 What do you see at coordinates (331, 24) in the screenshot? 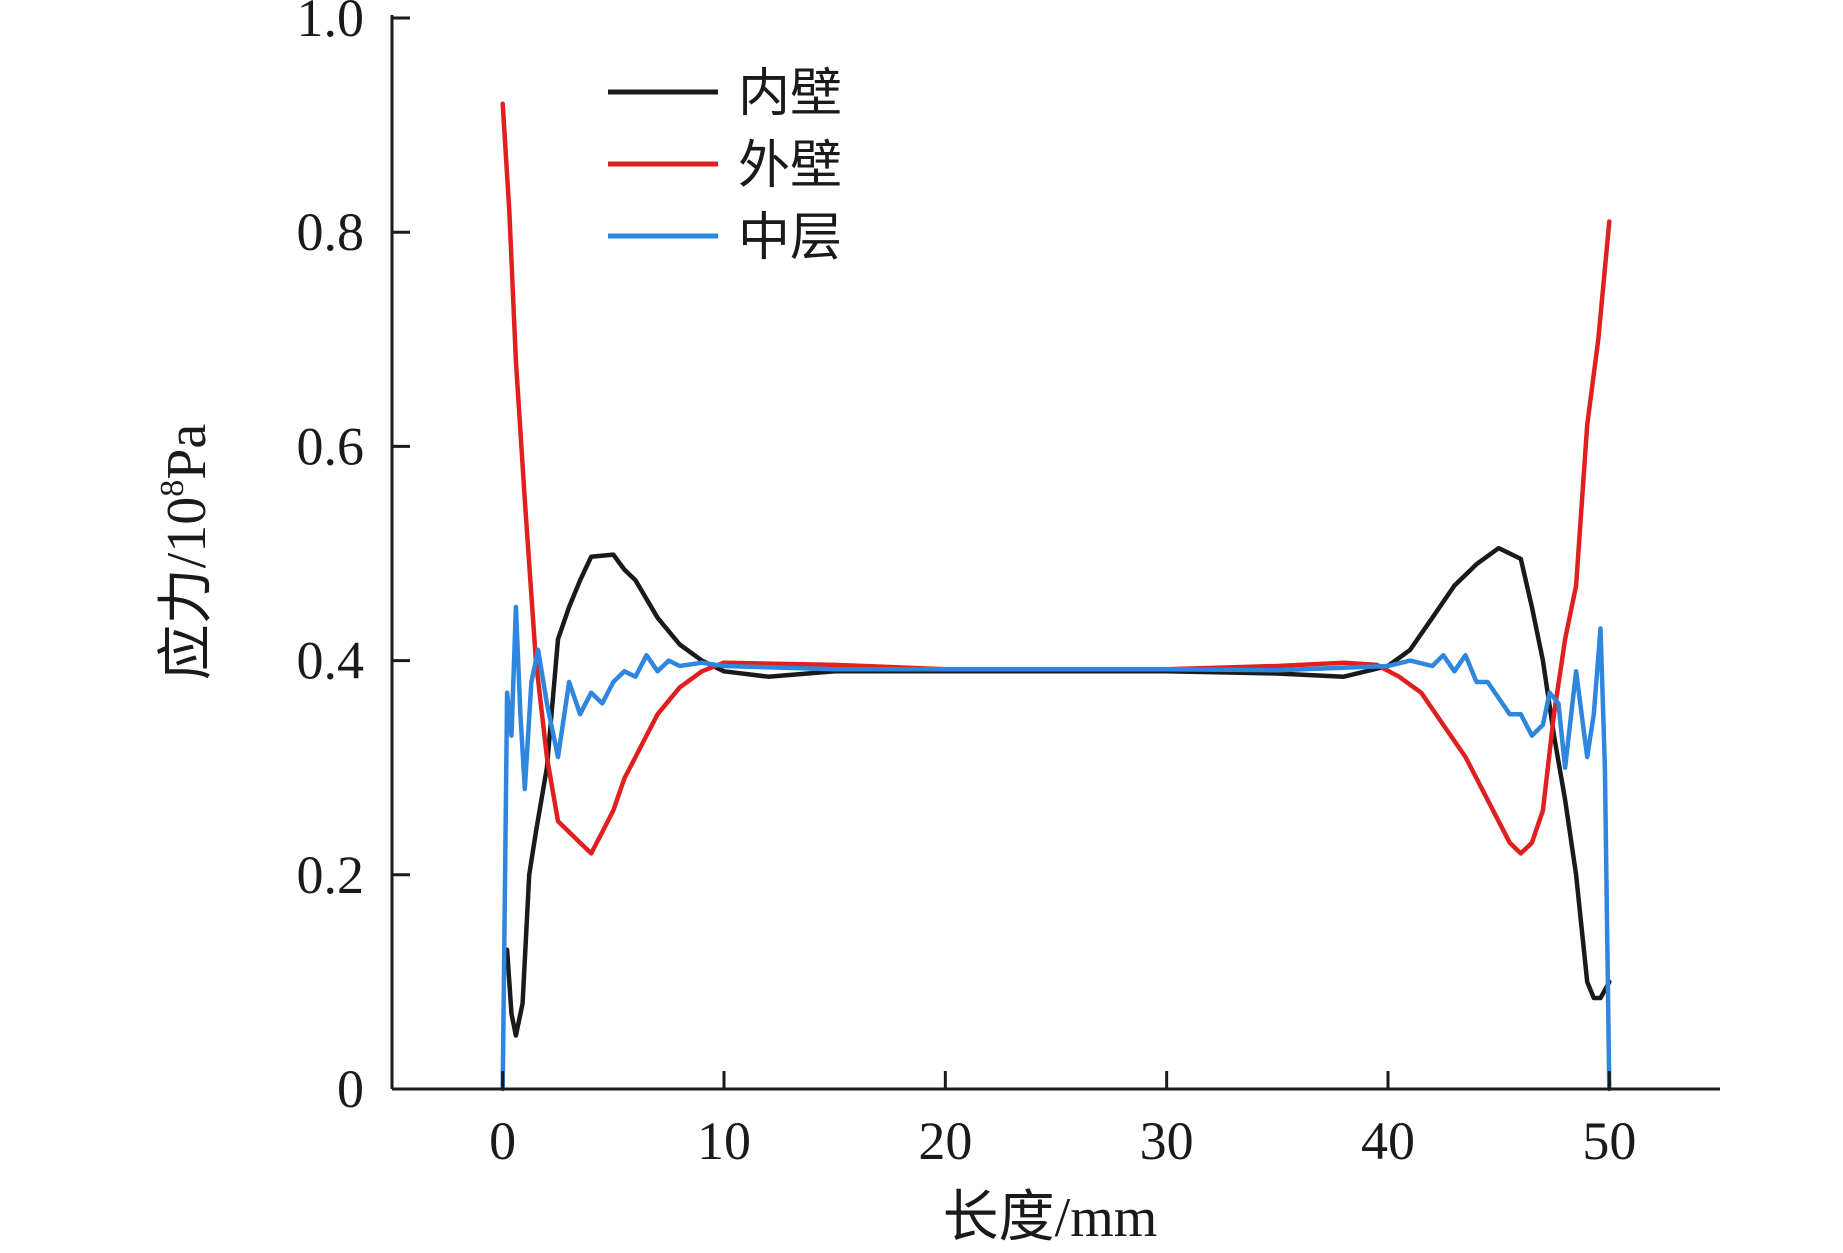
I see `y-tick-label: 1.0` at bounding box center [331, 24].